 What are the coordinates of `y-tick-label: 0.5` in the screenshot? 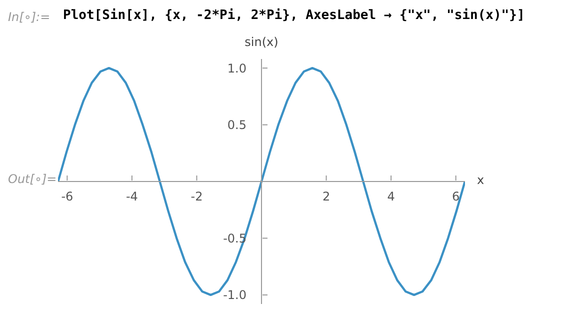 It's located at (236, 125).